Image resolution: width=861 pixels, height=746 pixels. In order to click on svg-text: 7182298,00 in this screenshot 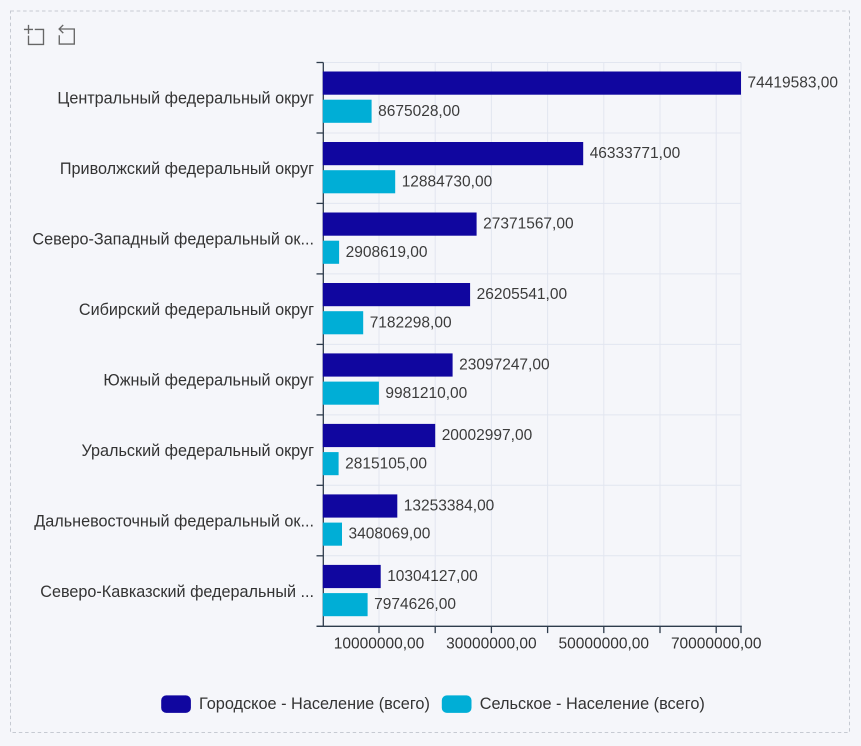, I will do `click(411, 322)`.